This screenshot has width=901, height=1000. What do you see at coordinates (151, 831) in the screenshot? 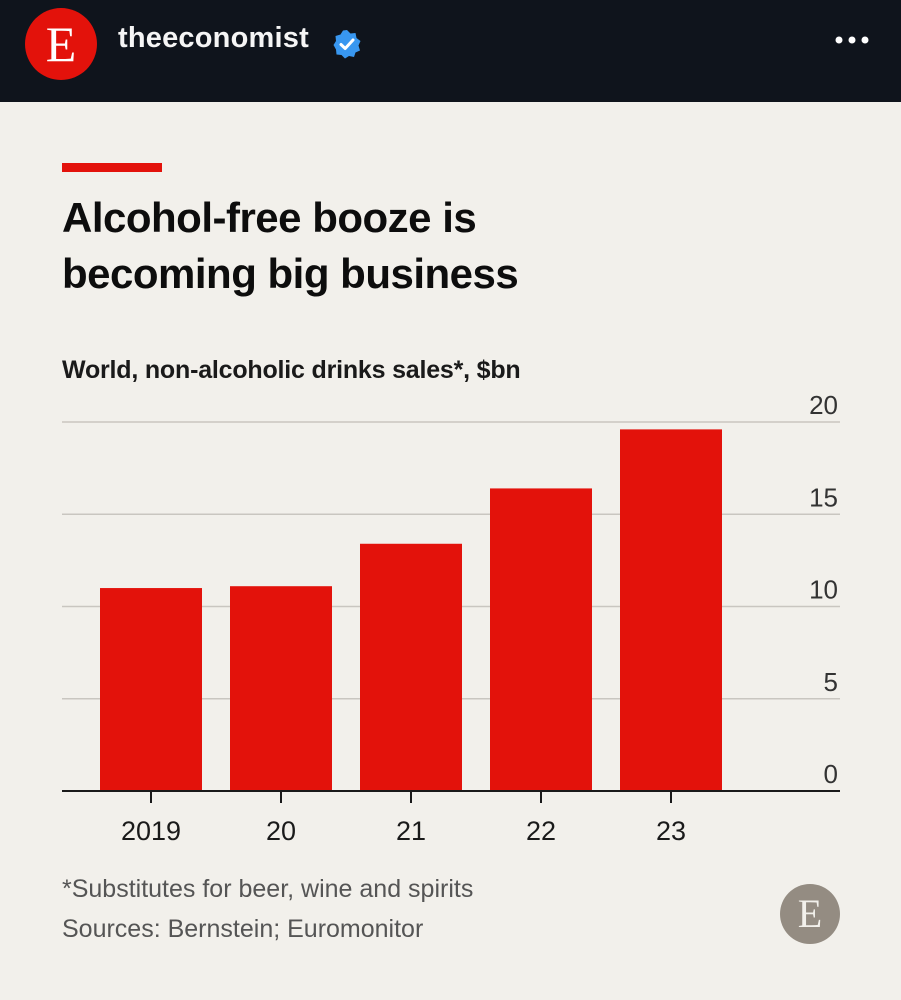
I see `x-tick-label: 2019` at bounding box center [151, 831].